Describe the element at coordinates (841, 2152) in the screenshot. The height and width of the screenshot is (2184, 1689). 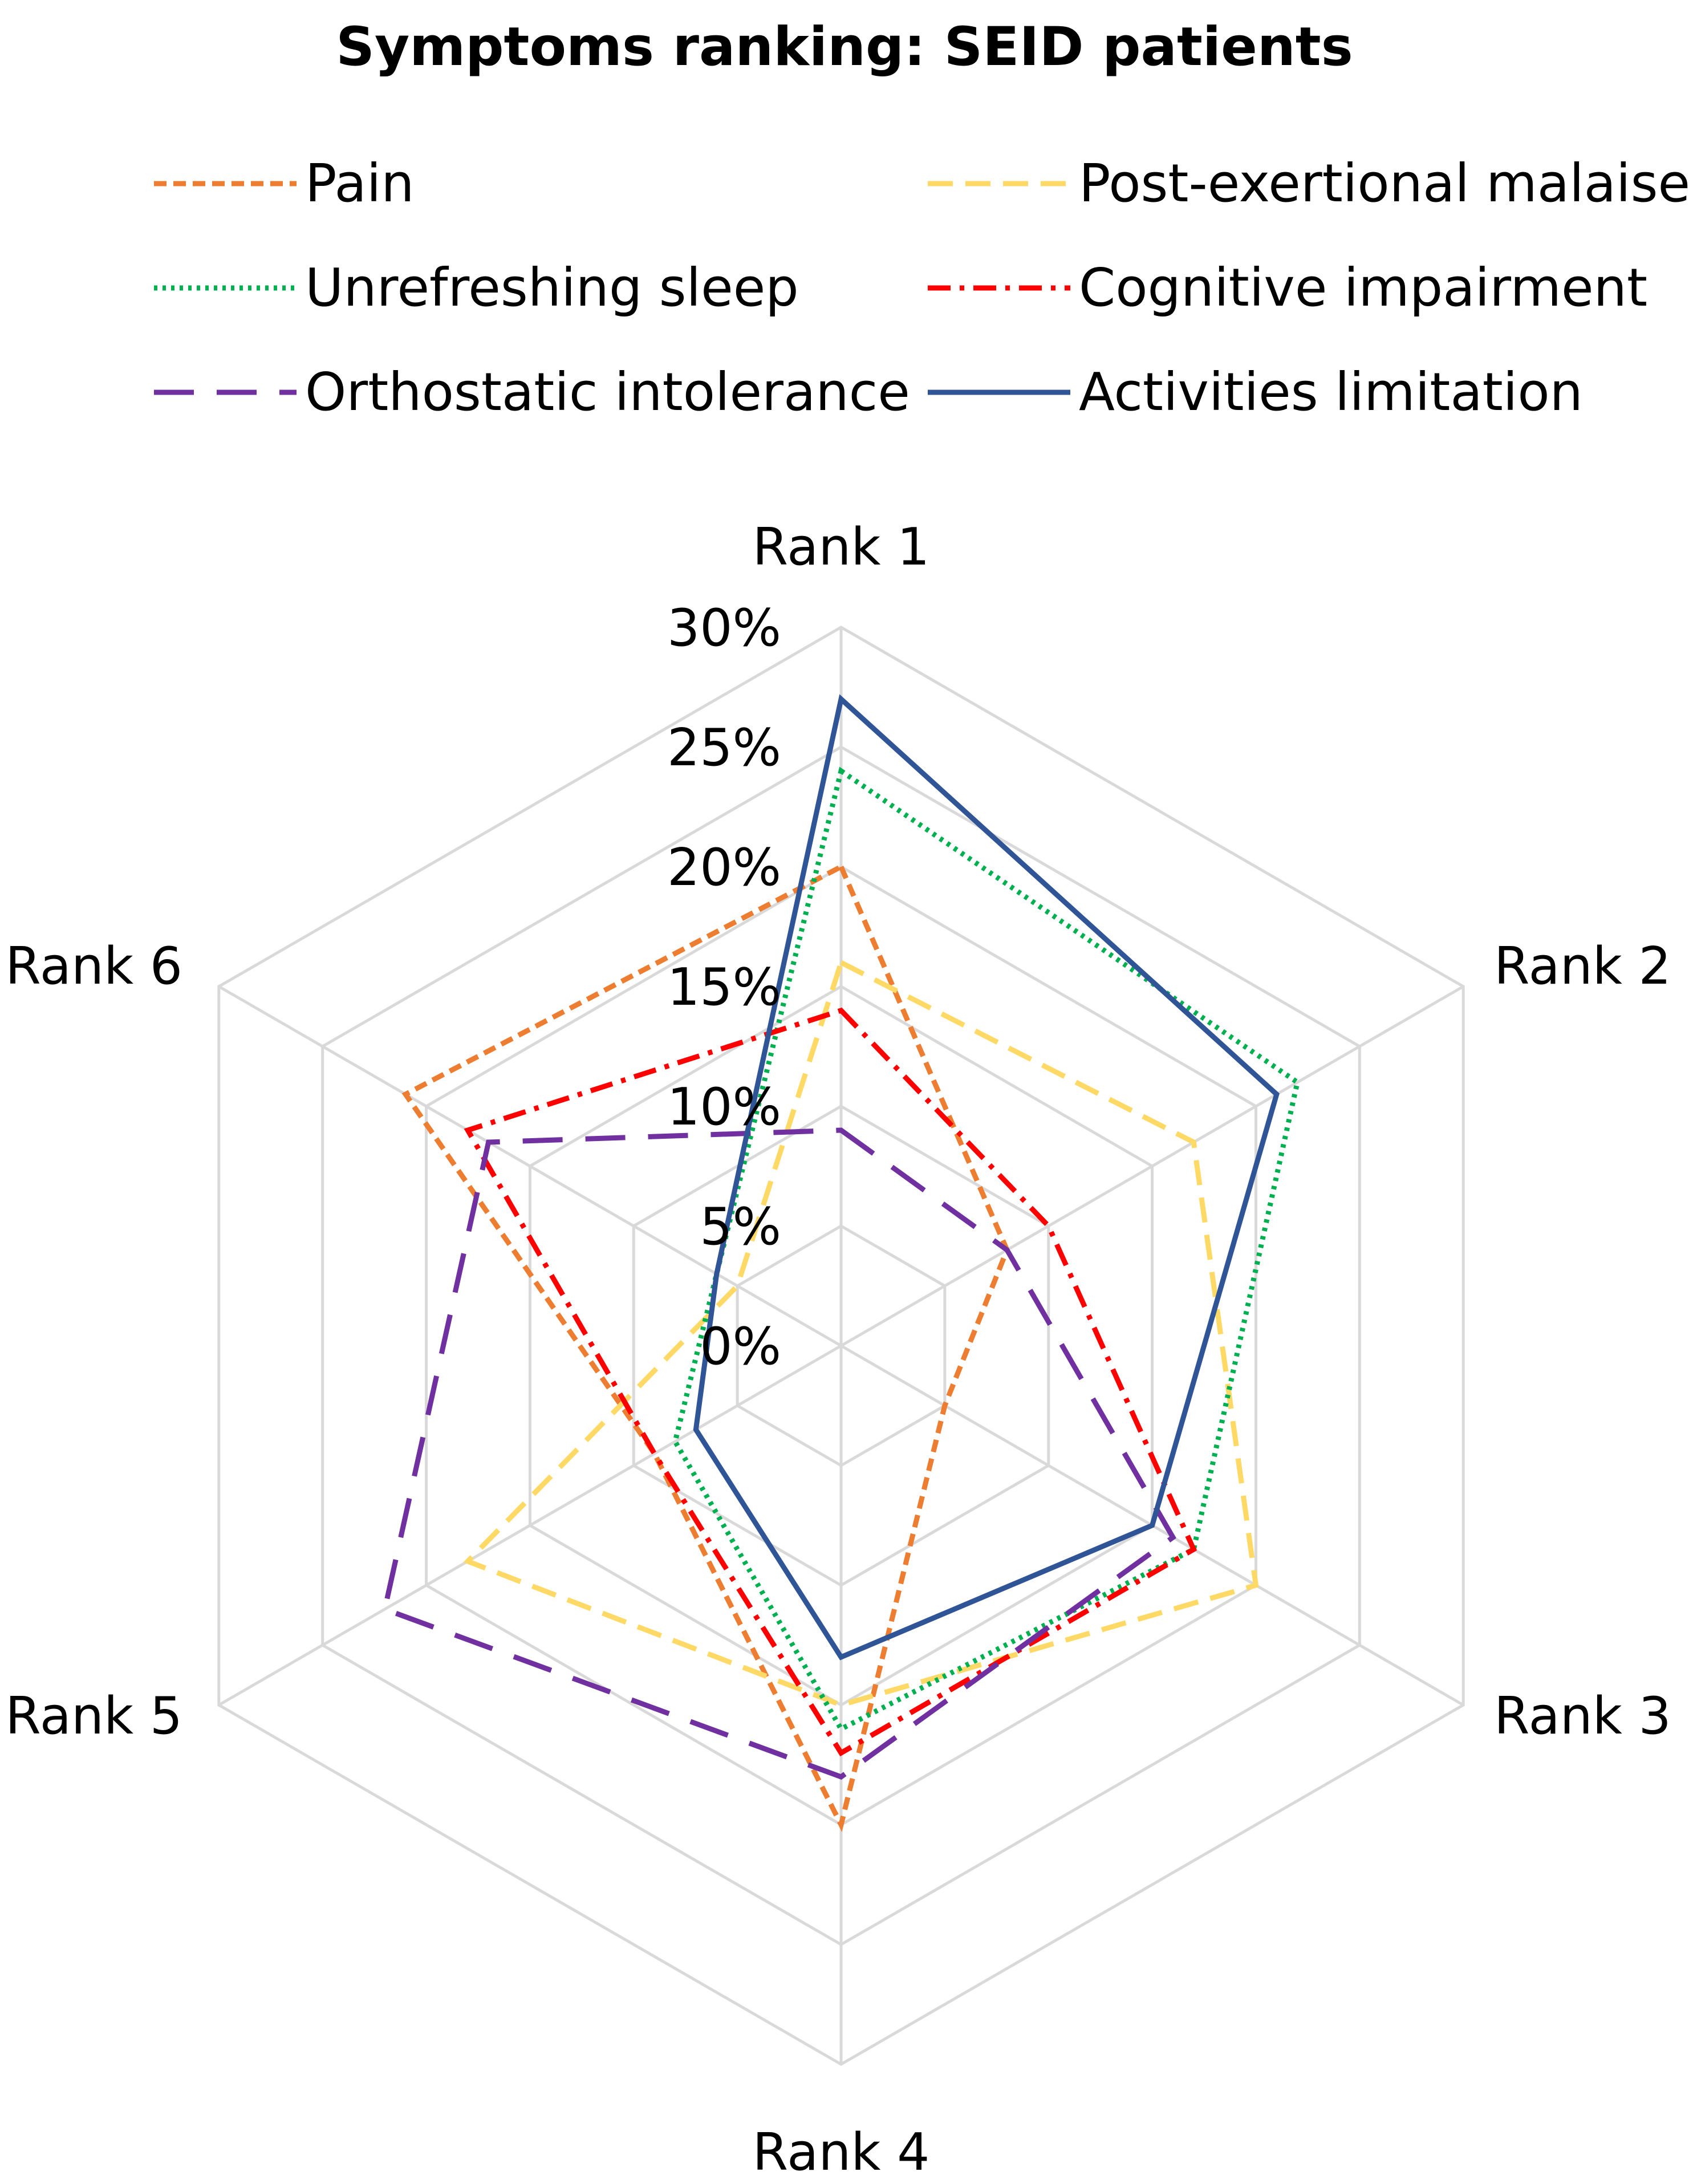
I see `axis-label-rank-4: Rank 4` at that location.